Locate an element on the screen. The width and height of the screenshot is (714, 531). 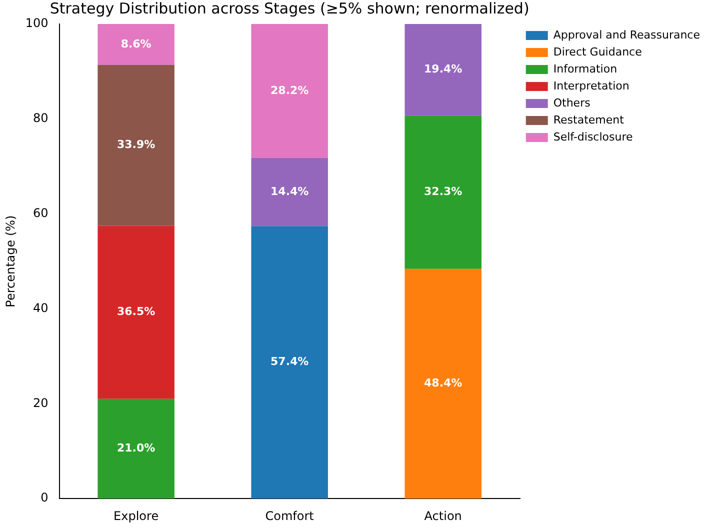
data-label: 21.0% is located at coordinates (136, 448).